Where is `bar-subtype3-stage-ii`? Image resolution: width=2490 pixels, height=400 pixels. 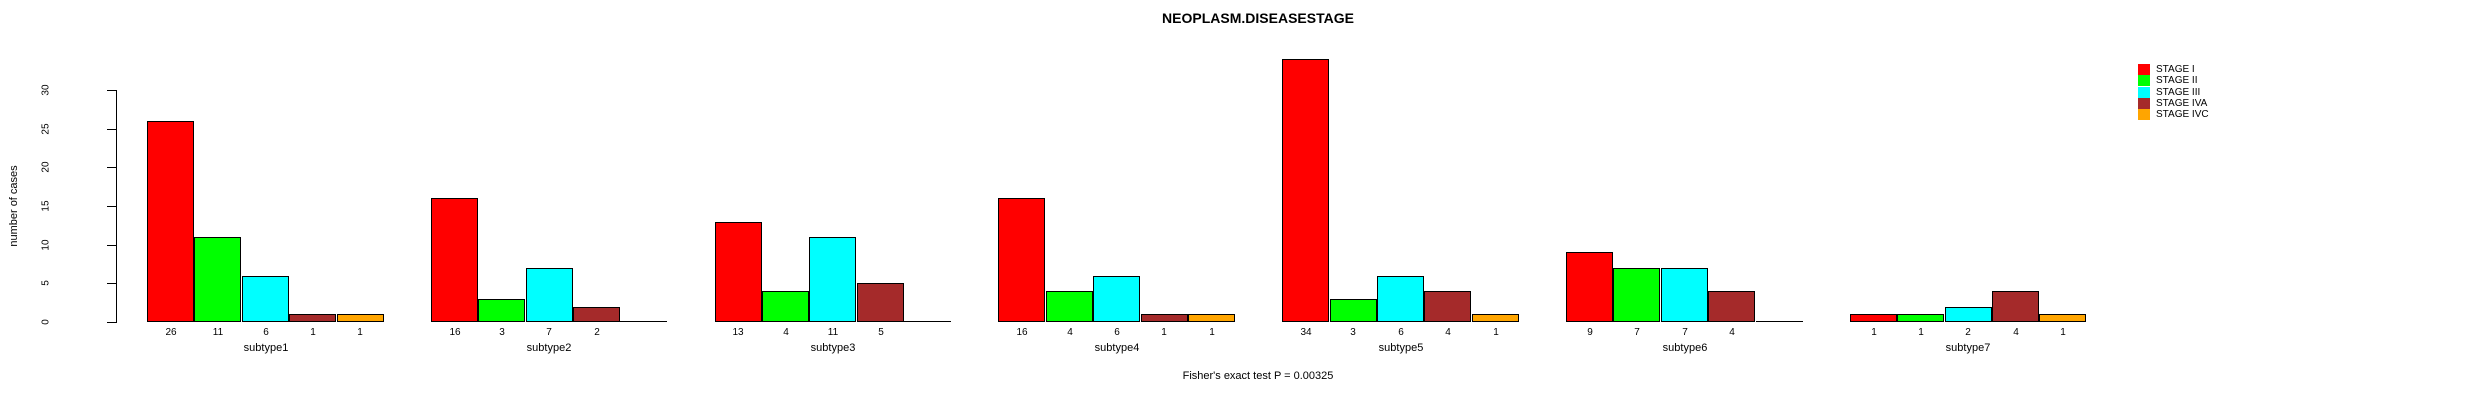
bar-subtype3-stage-ii is located at coordinates (785, 306).